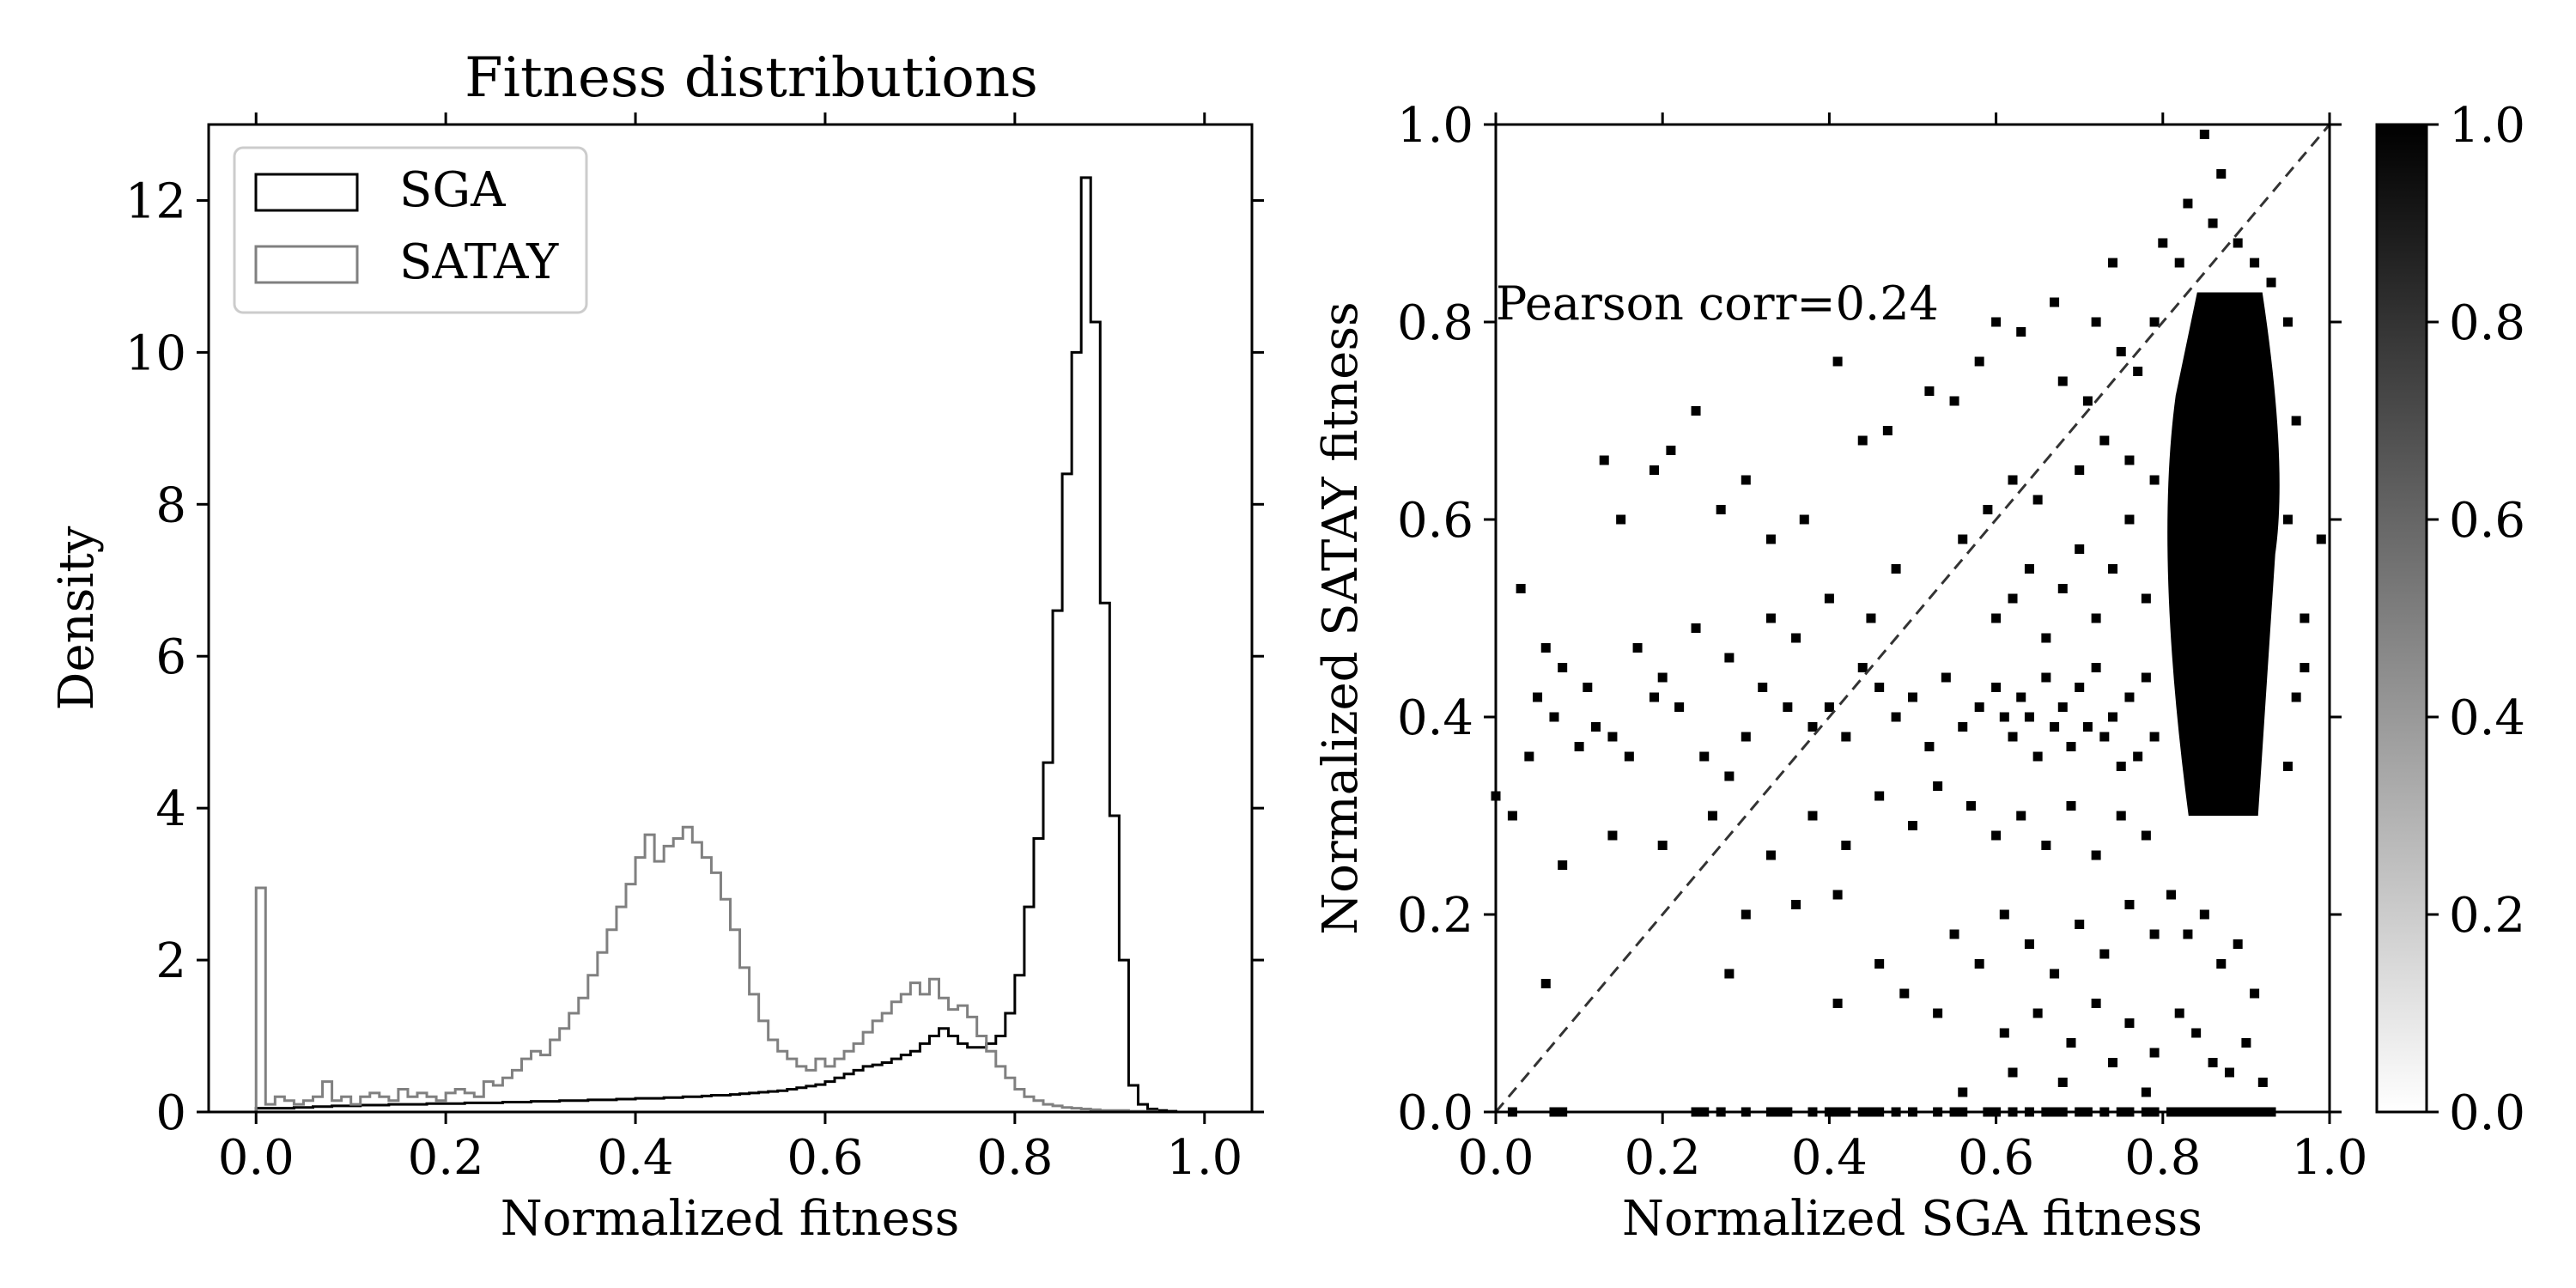 The image size is (2576, 1288). I want to click on hist-series-satay, so click(729, 969).